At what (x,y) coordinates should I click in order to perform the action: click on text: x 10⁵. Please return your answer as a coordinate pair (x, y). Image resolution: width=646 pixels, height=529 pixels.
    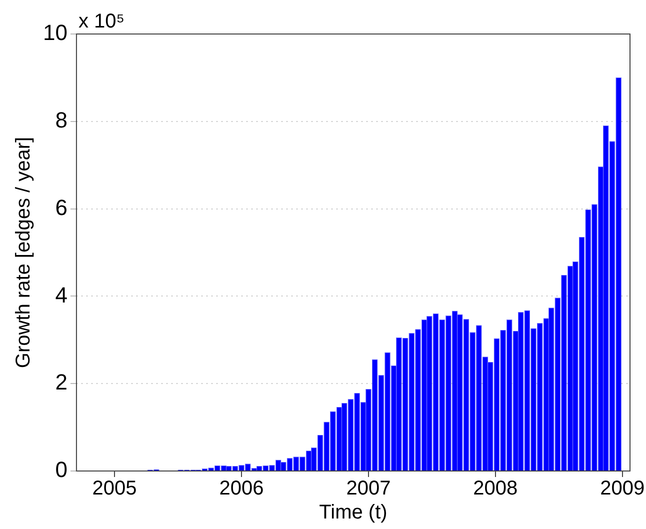
    Looking at the image, I should click on (101, 21).